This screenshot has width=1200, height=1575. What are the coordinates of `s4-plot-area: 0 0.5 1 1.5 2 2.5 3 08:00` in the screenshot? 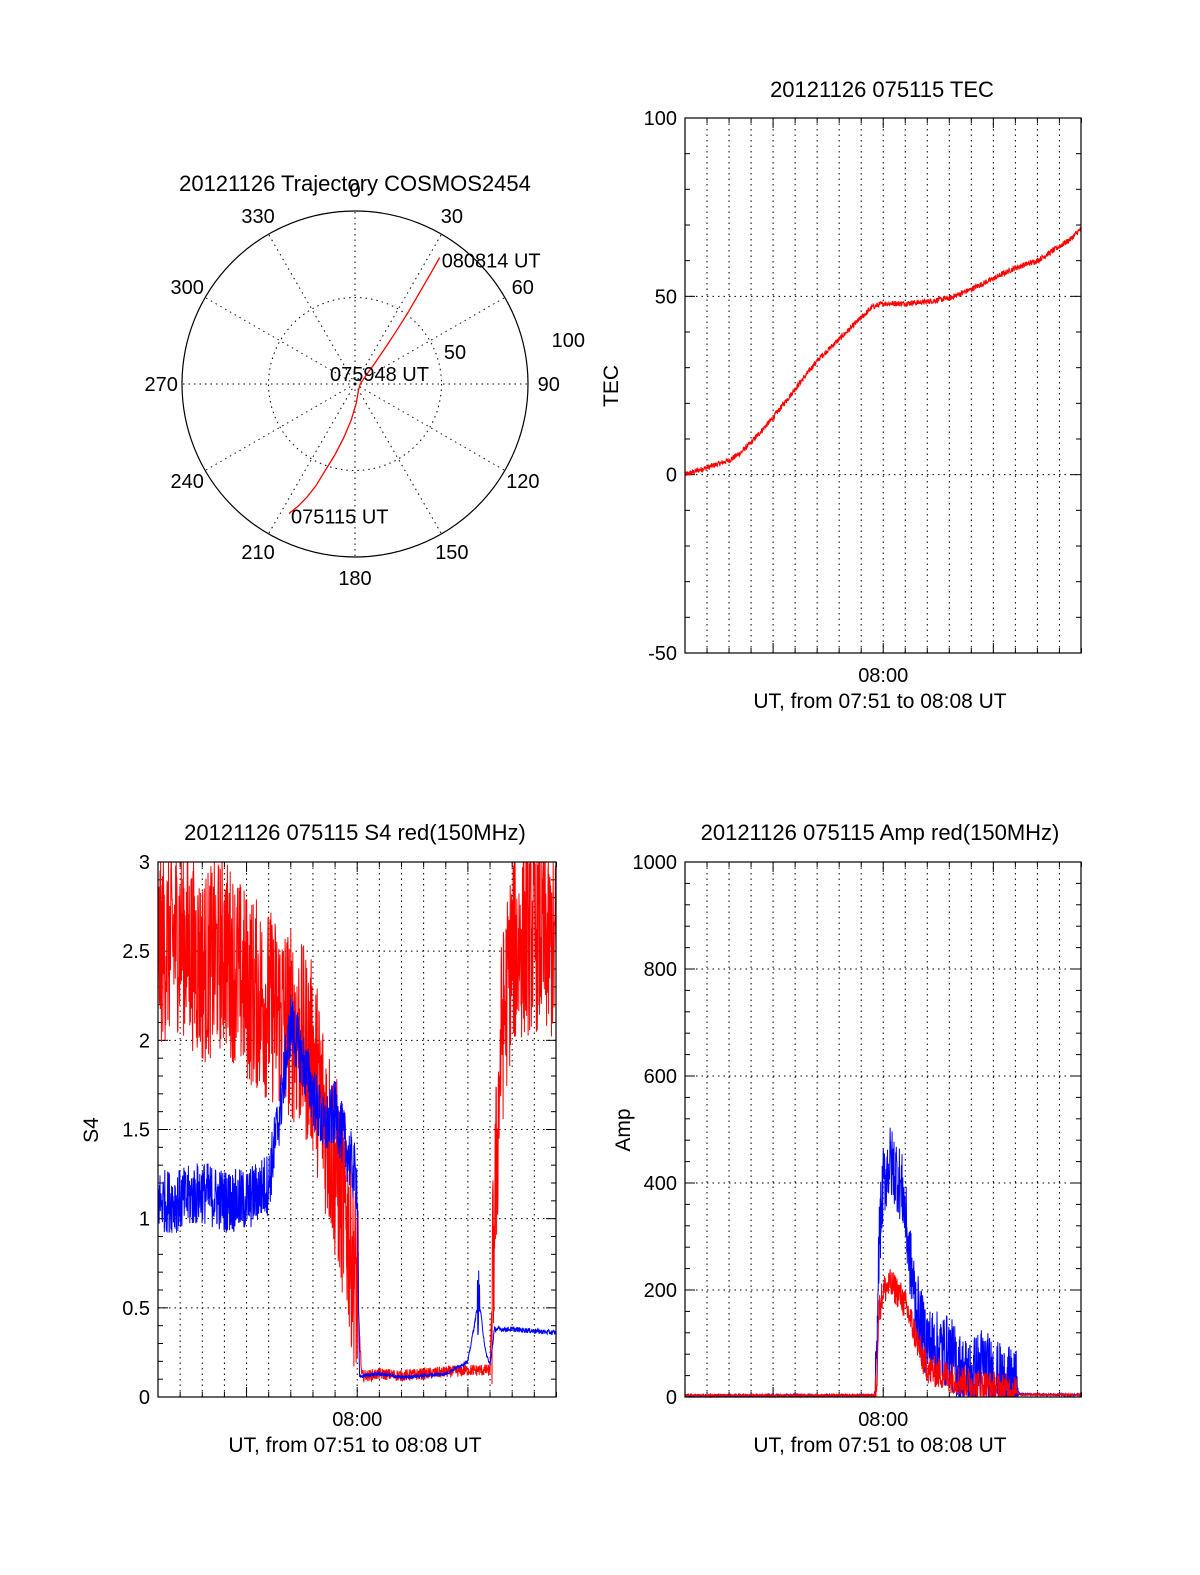 It's located at (339, 1141).